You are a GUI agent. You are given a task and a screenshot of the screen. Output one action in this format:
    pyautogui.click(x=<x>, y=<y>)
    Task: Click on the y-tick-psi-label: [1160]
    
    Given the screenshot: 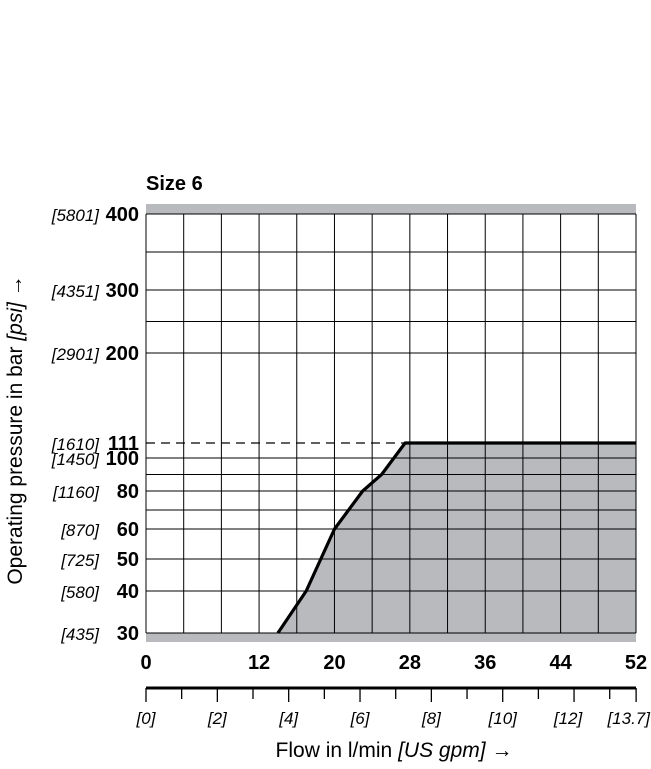 What is the action you would take?
    pyautogui.click(x=76, y=492)
    